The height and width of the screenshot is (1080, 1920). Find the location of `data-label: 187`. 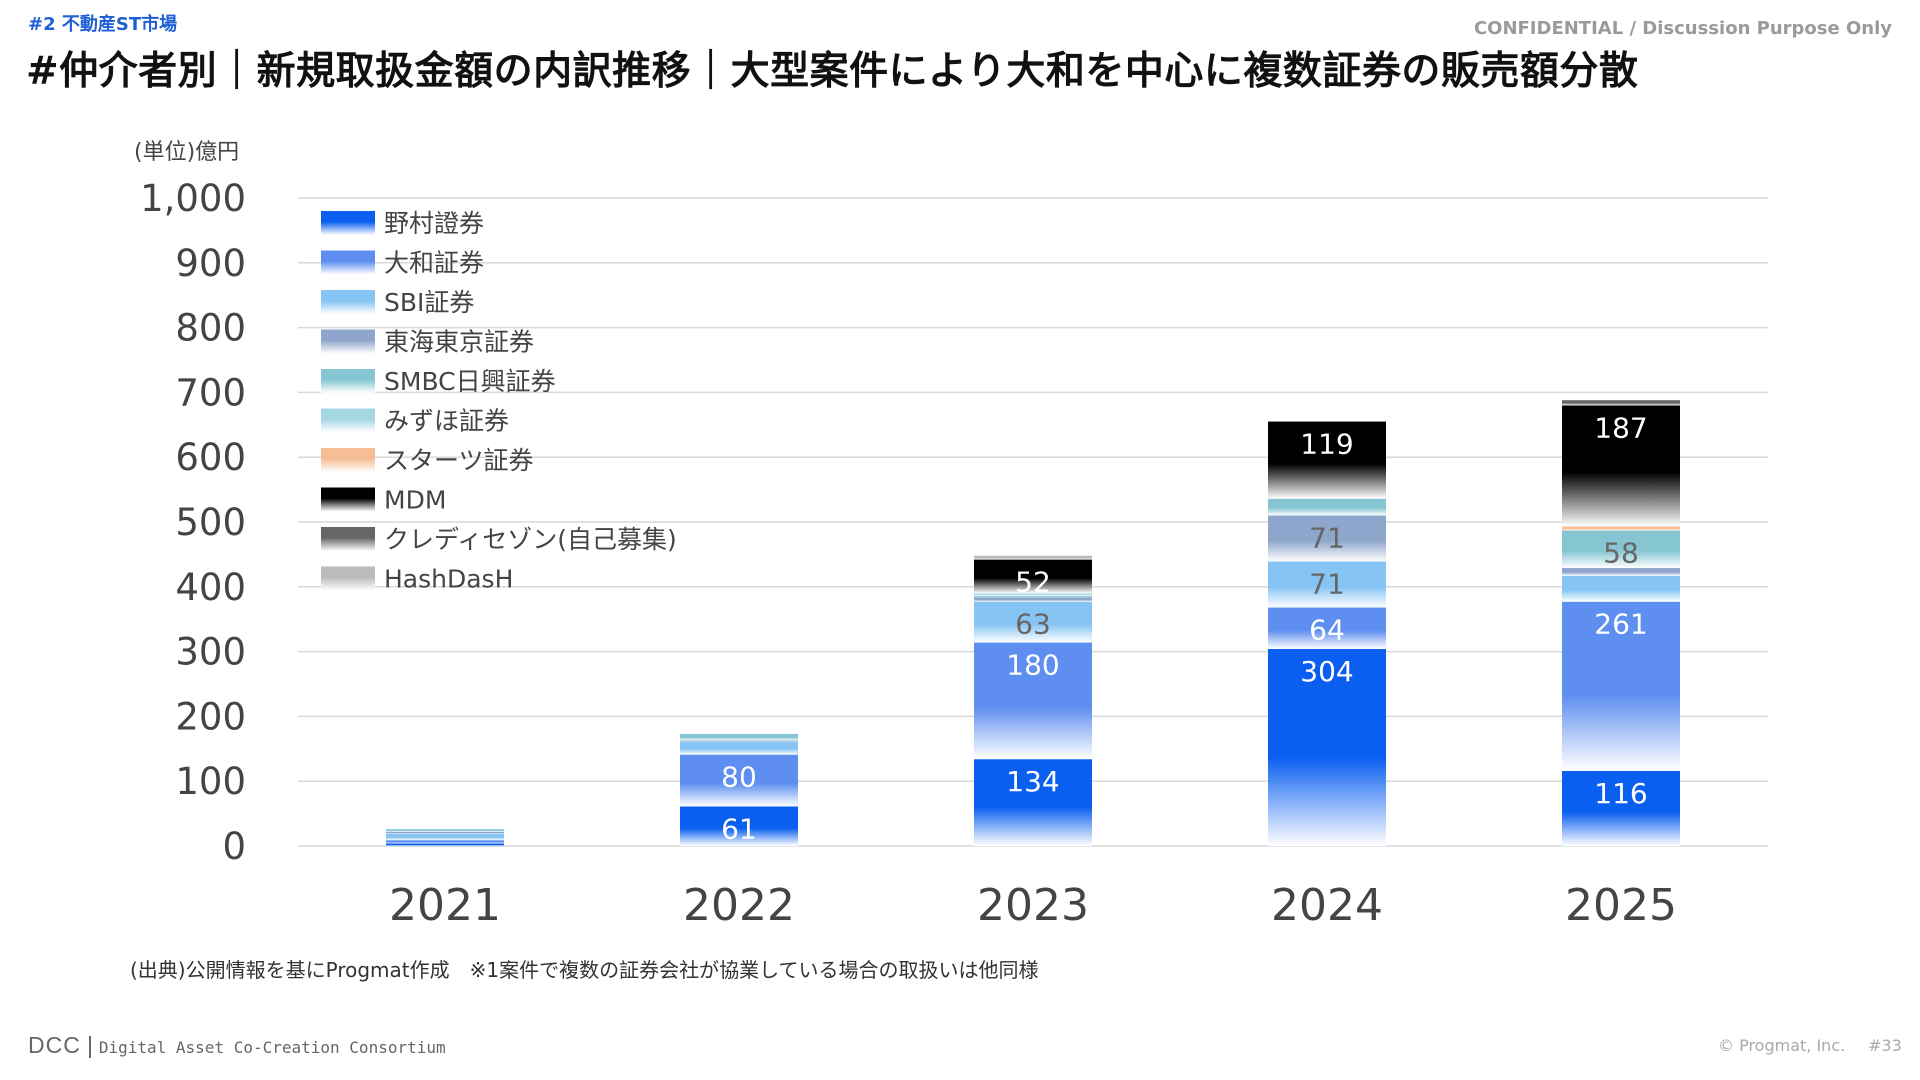

data-label: 187 is located at coordinates (1620, 427).